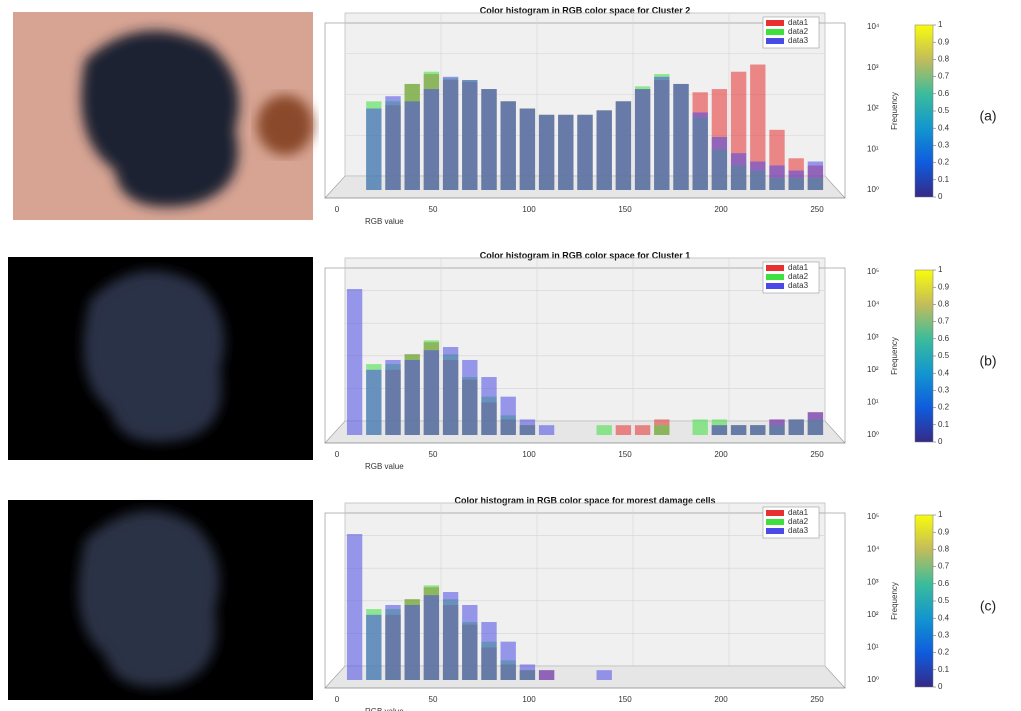  Describe the element at coordinates (798, 40) in the screenshot. I see `legend-label: data3` at that location.